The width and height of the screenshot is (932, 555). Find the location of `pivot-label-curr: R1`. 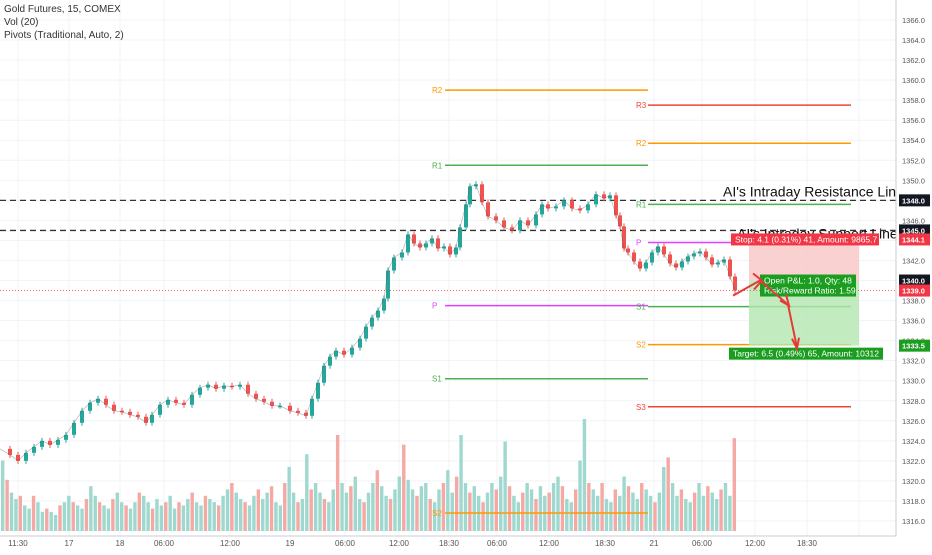

pivot-label-curr: R1 is located at coordinates (641, 204).